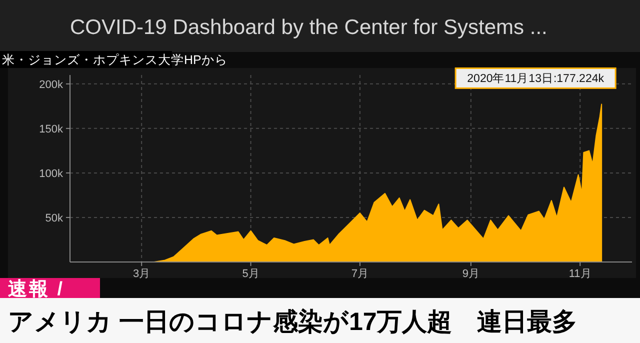 Image resolution: width=640 pixels, height=343 pixels. What do you see at coordinates (51, 129) in the screenshot?
I see `y-tick-label: 150k` at bounding box center [51, 129].